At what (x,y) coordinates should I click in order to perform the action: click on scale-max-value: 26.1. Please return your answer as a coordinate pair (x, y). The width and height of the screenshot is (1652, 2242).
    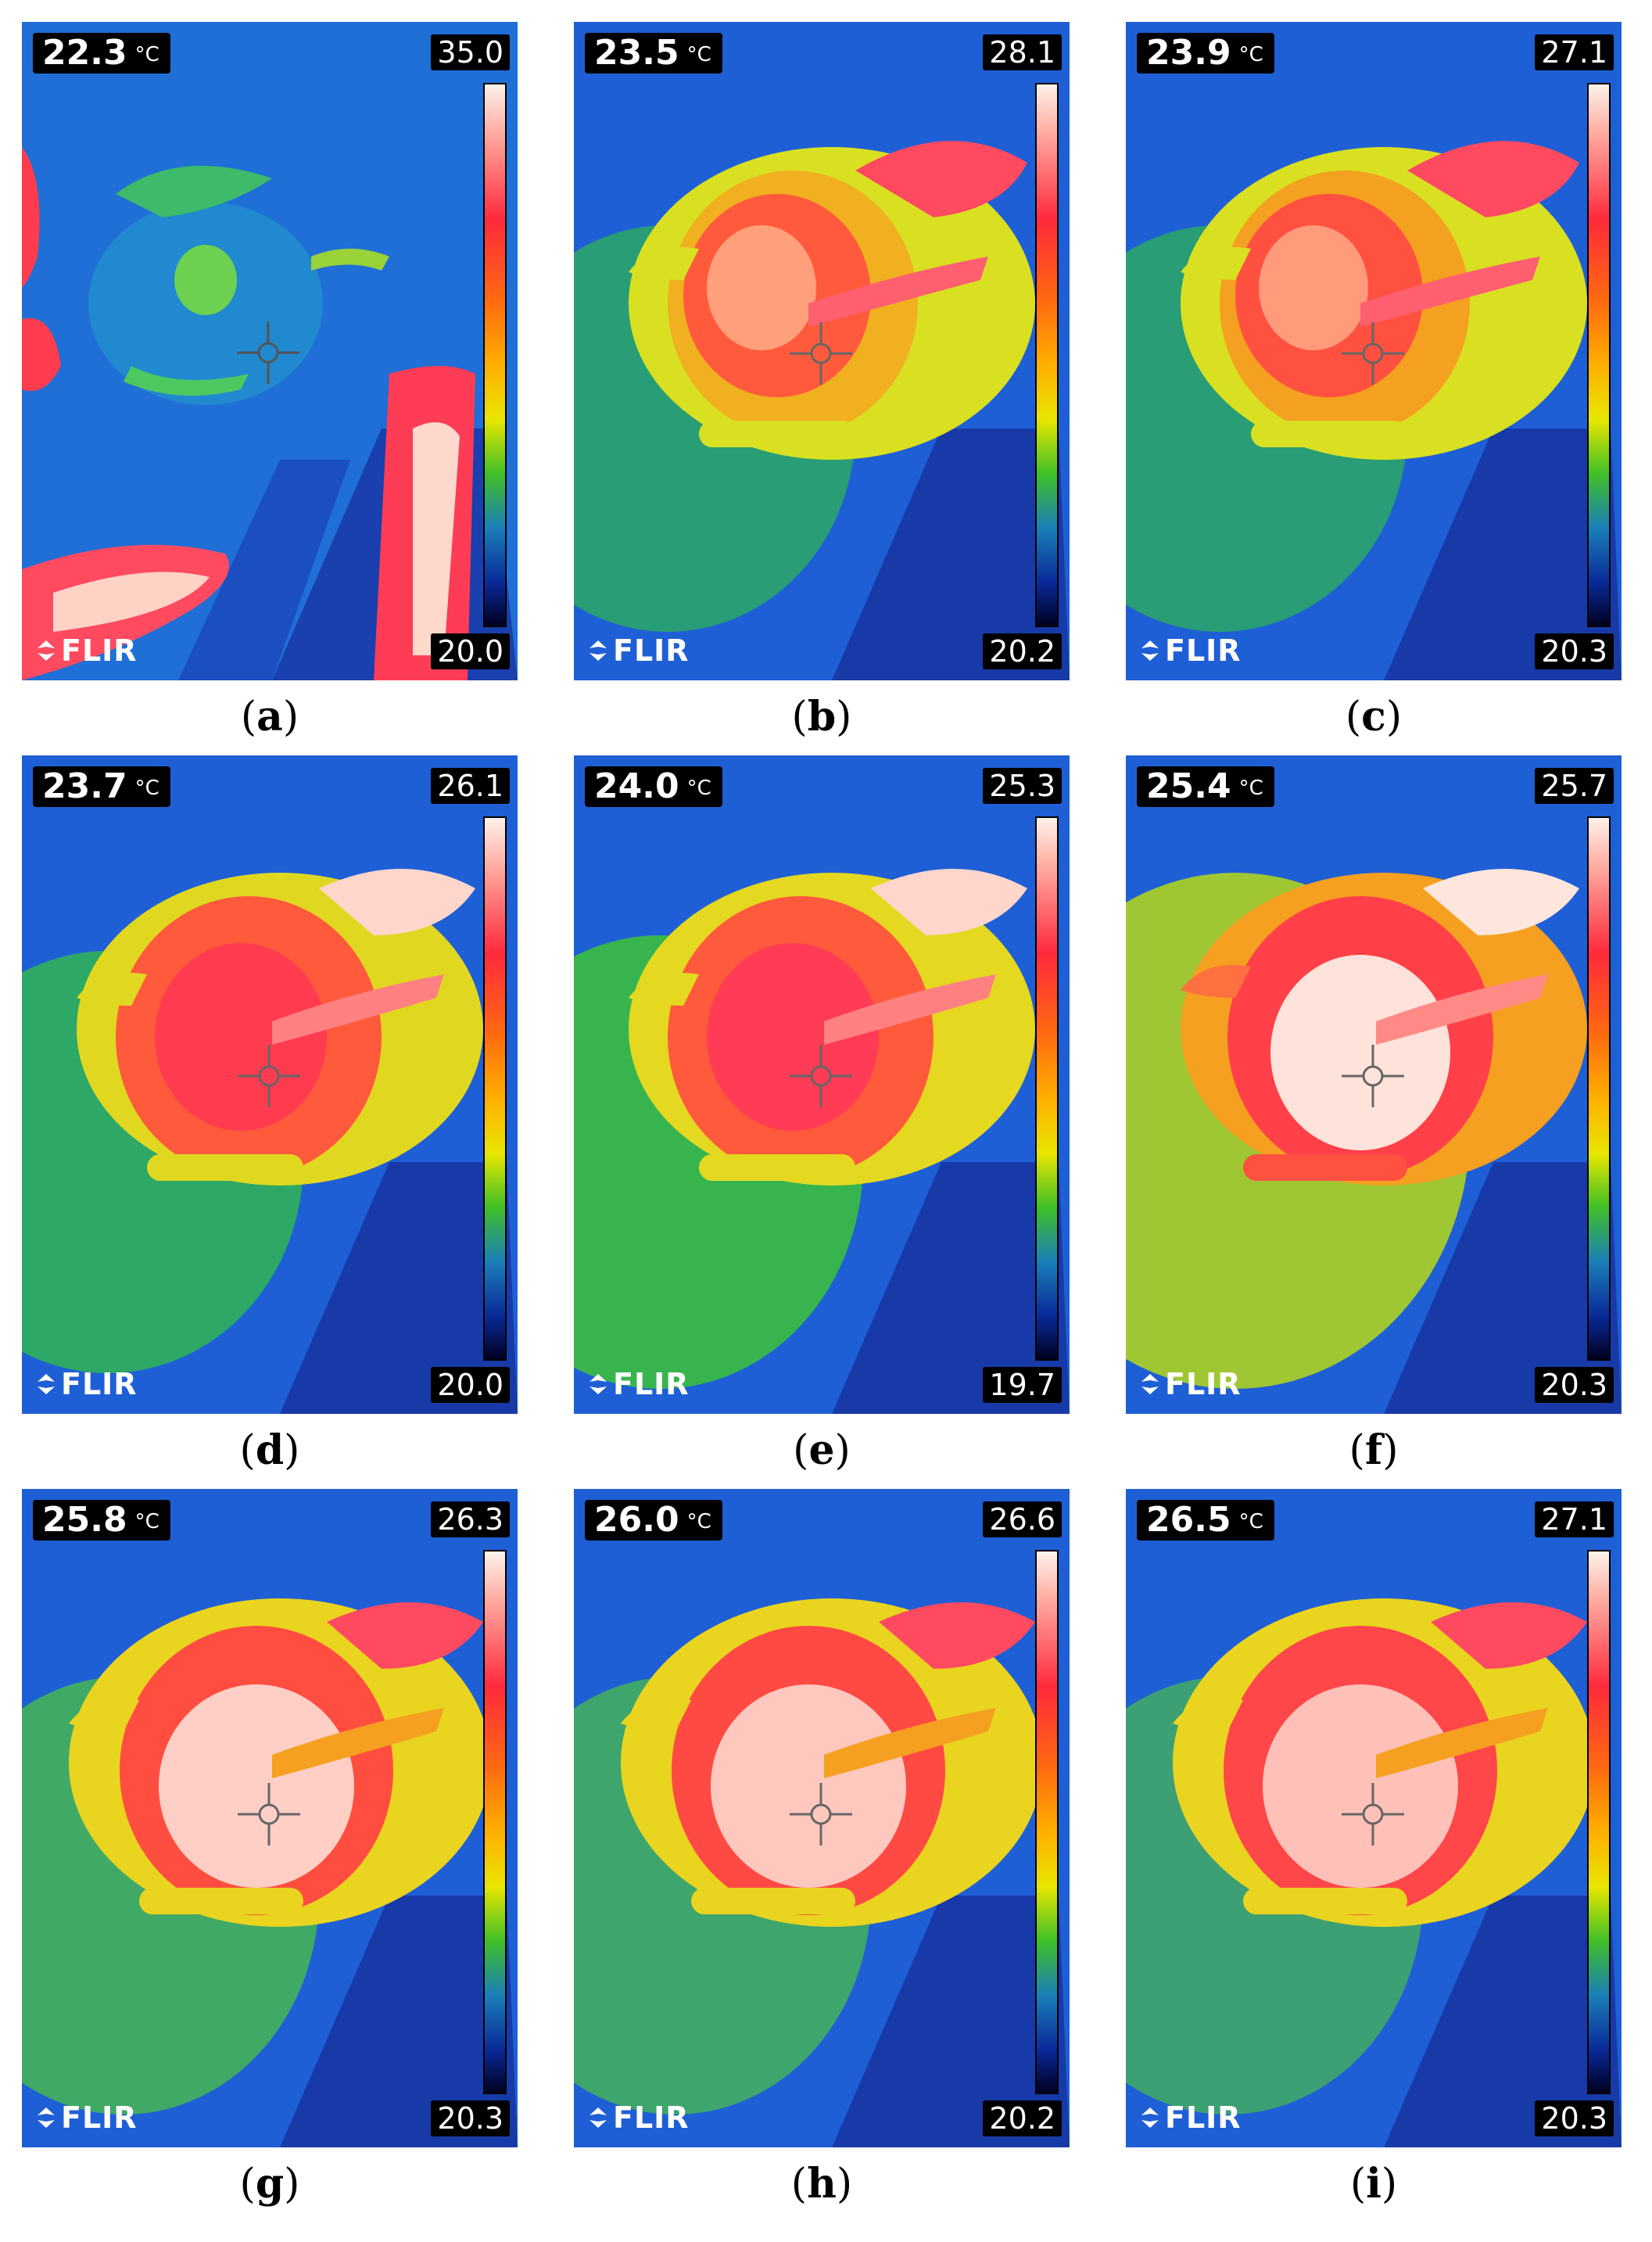
    Looking at the image, I should click on (471, 786).